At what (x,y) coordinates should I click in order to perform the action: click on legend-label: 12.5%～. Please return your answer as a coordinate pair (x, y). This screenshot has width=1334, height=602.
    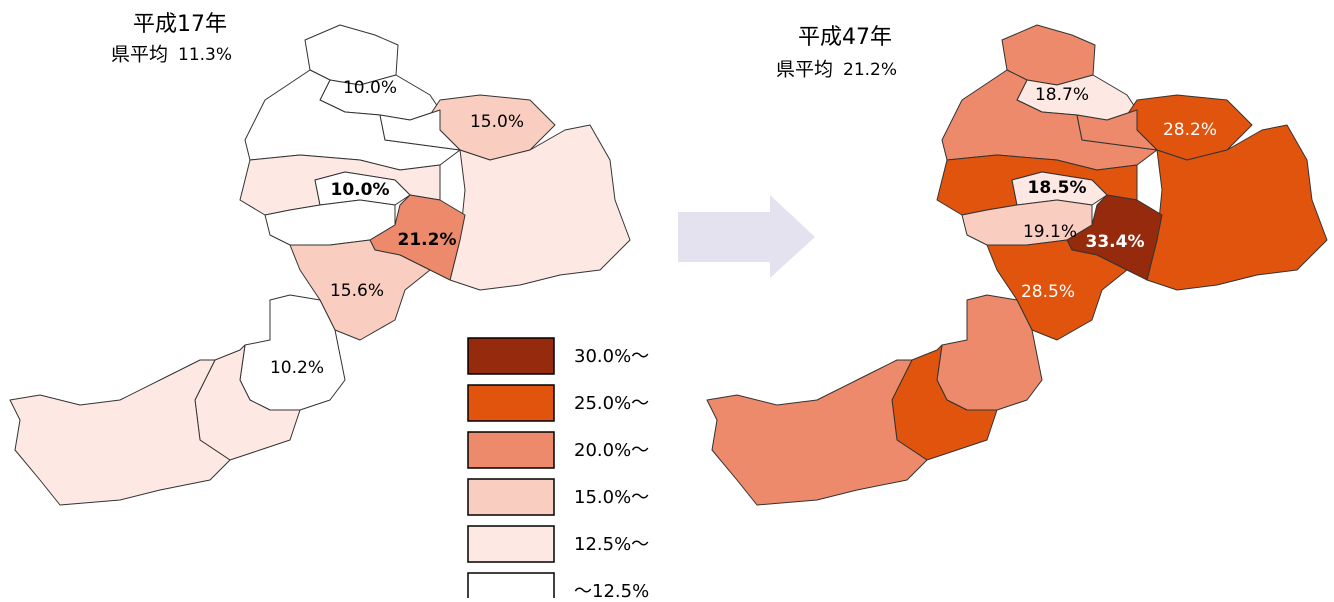
    Looking at the image, I should click on (611, 544).